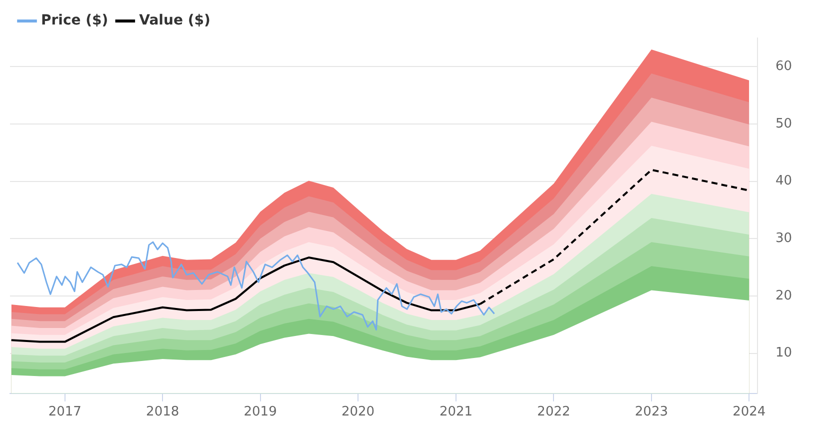 Image resolution: width=820 pixels, height=427 pixels. I want to click on x-tick-label: 2024, so click(749, 412).